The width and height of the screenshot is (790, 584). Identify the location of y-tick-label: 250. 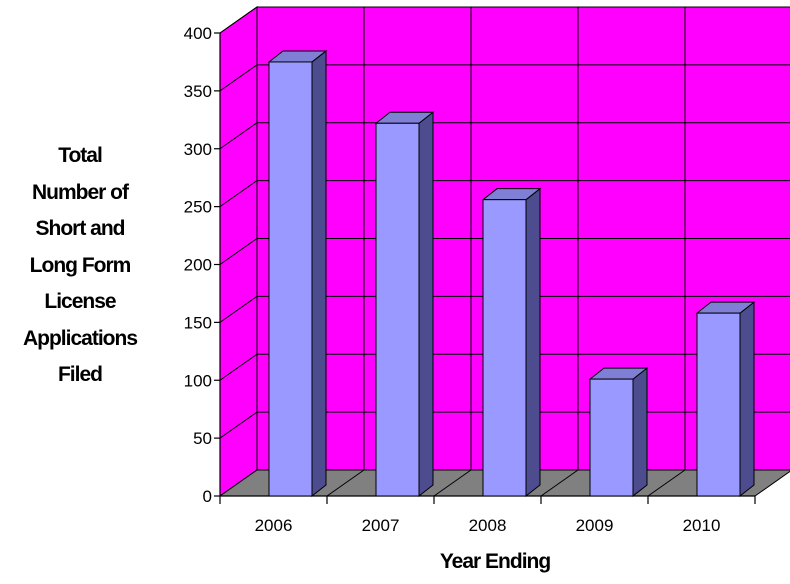
(198, 207).